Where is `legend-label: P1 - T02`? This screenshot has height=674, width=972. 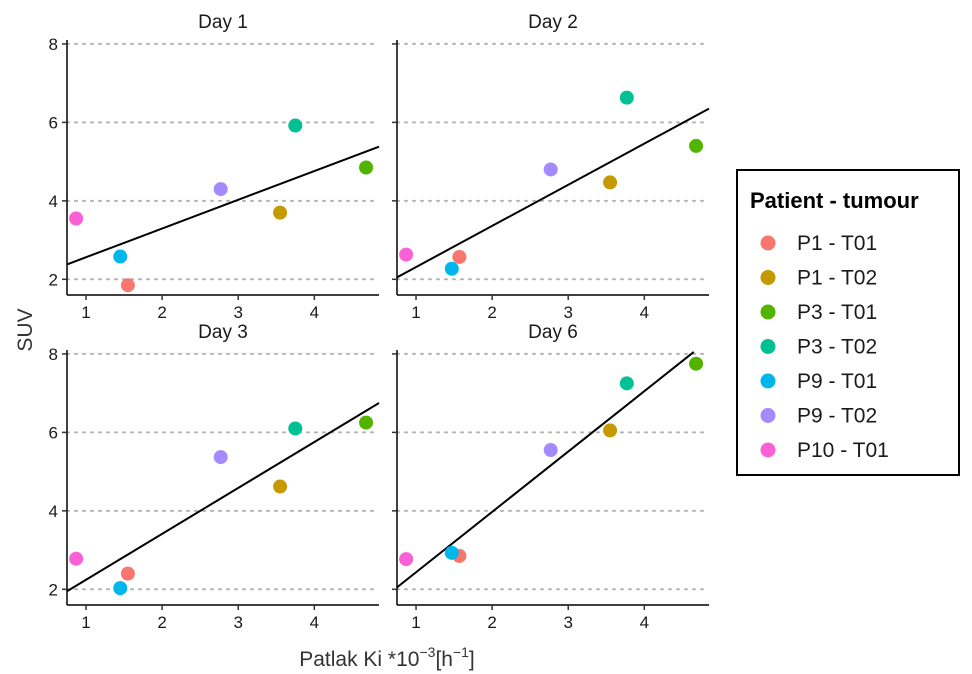
legend-label: P1 - T02 is located at coordinates (837, 278).